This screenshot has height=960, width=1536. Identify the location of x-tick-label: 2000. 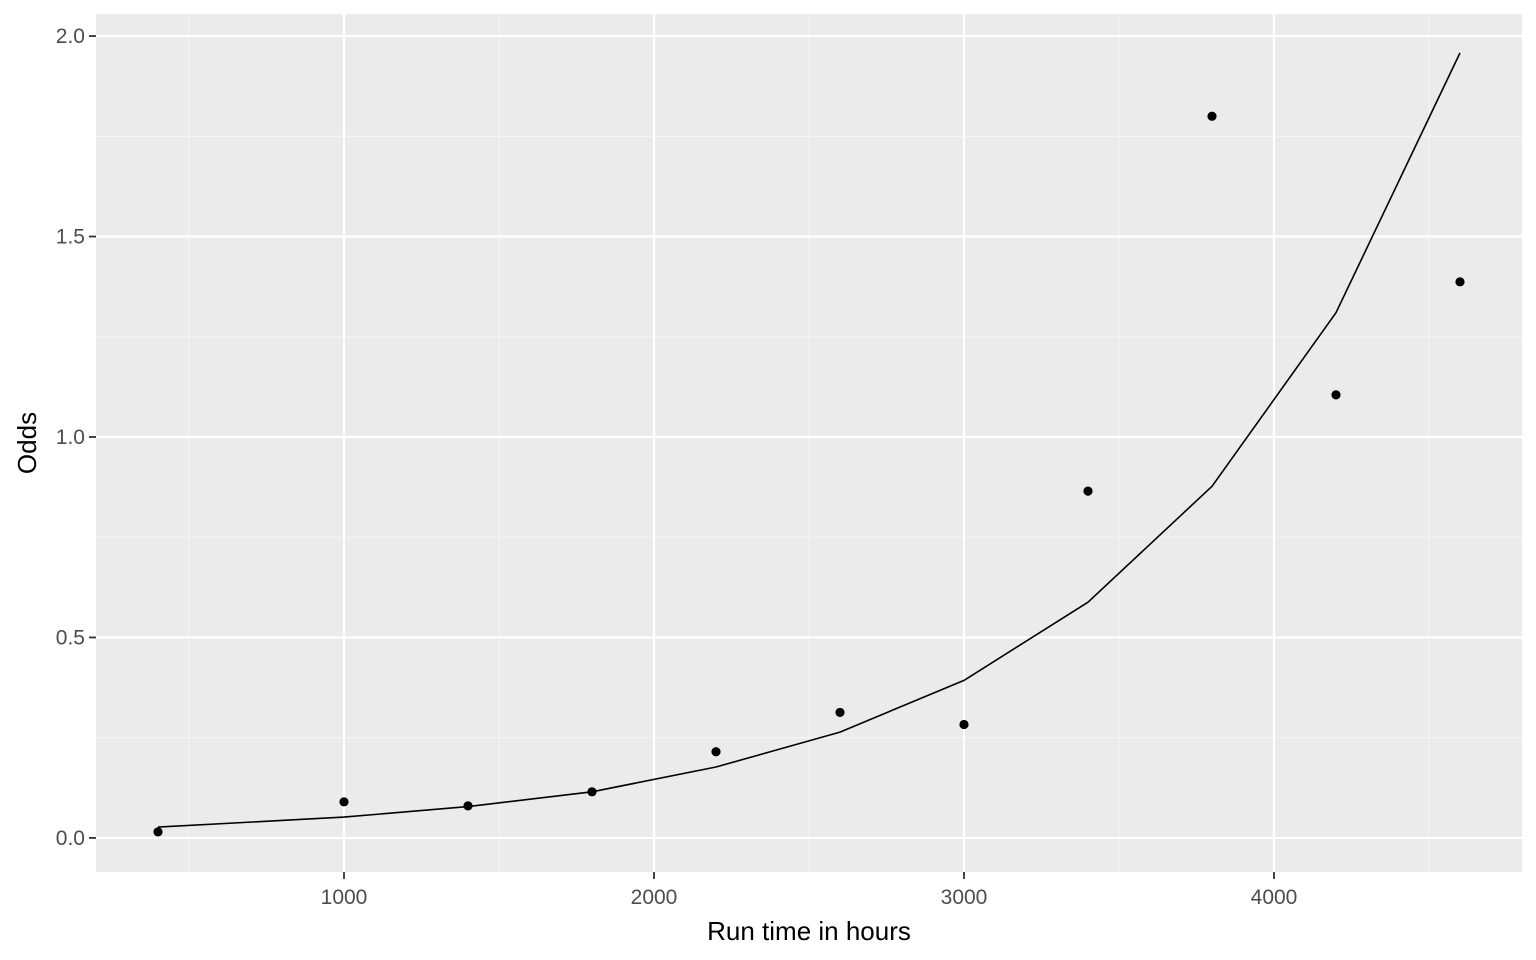
(654, 897).